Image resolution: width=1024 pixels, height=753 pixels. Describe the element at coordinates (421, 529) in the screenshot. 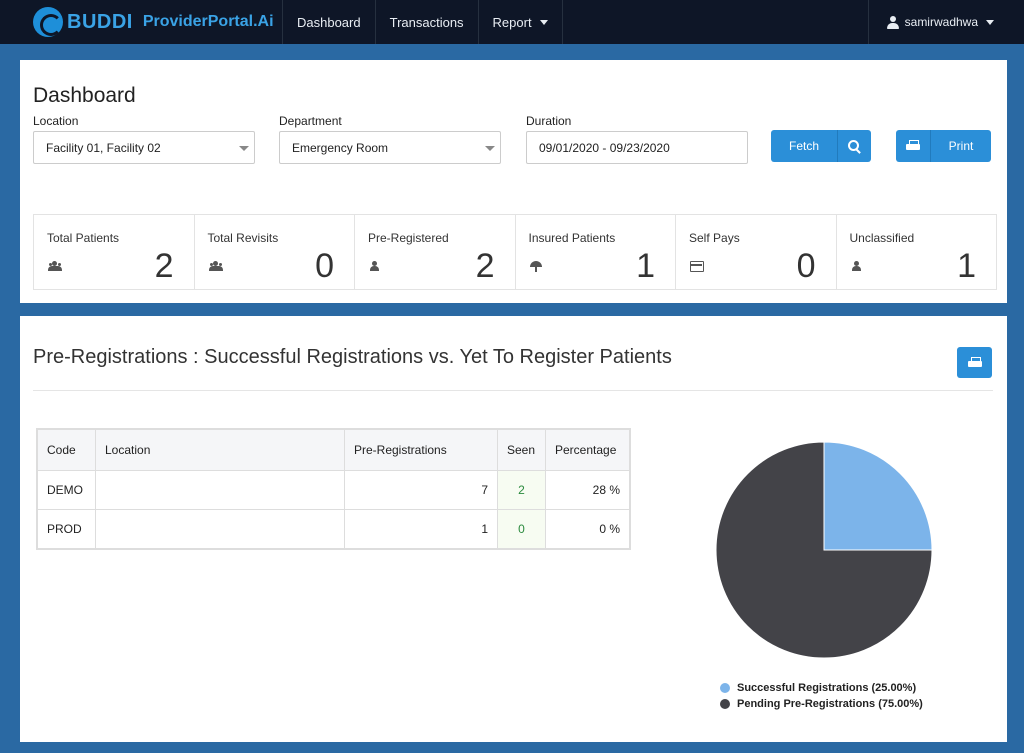

I see `cell-pre-registrations: 1` at that location.